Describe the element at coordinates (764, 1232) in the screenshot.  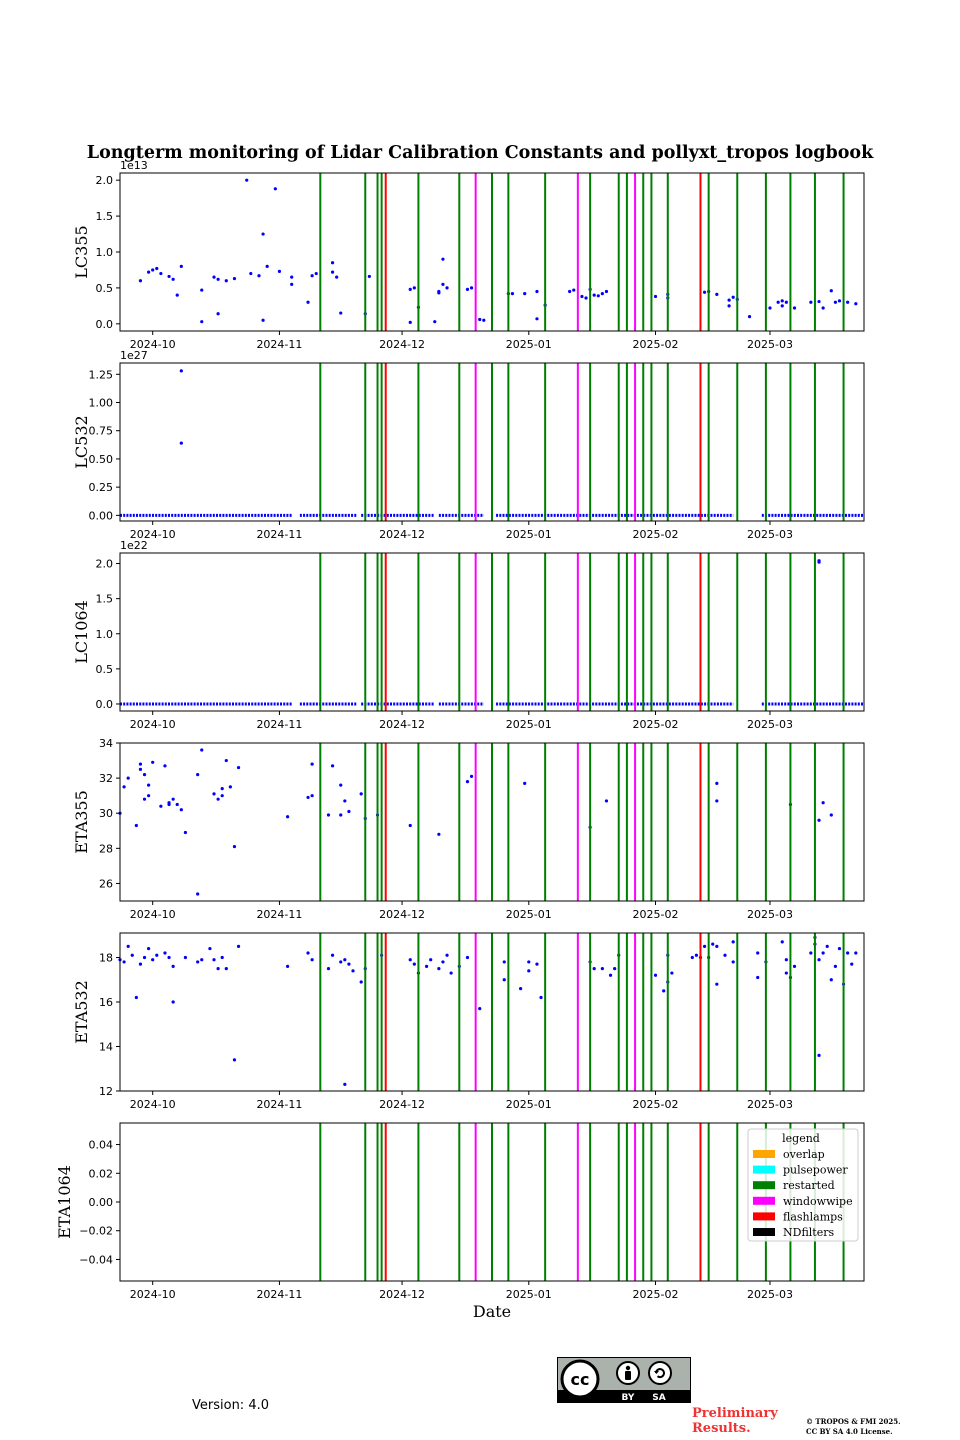
I see `legend-swatch-NDfilters` at that location.